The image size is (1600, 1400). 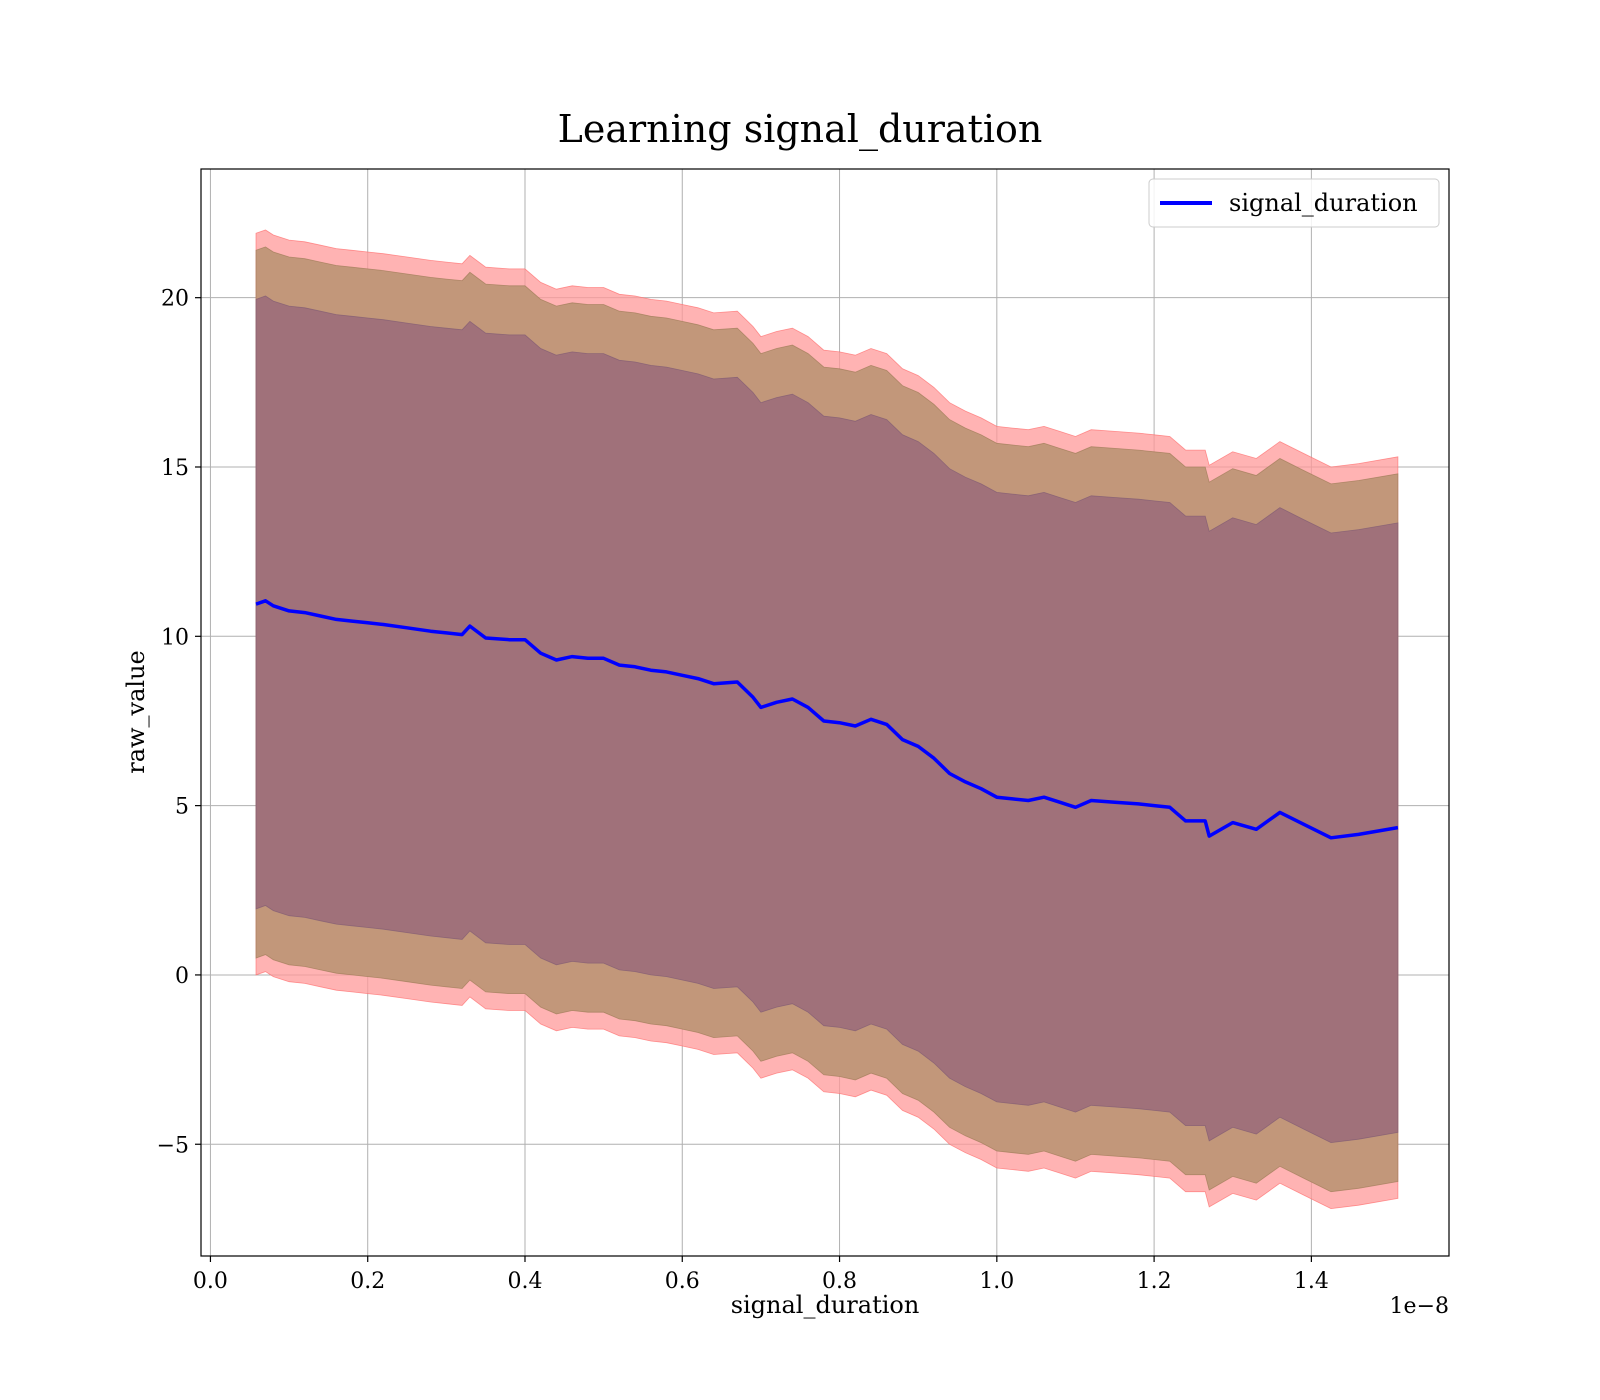 I want to click on x-tick-label: 0.6, so click(x=682, y=1281).